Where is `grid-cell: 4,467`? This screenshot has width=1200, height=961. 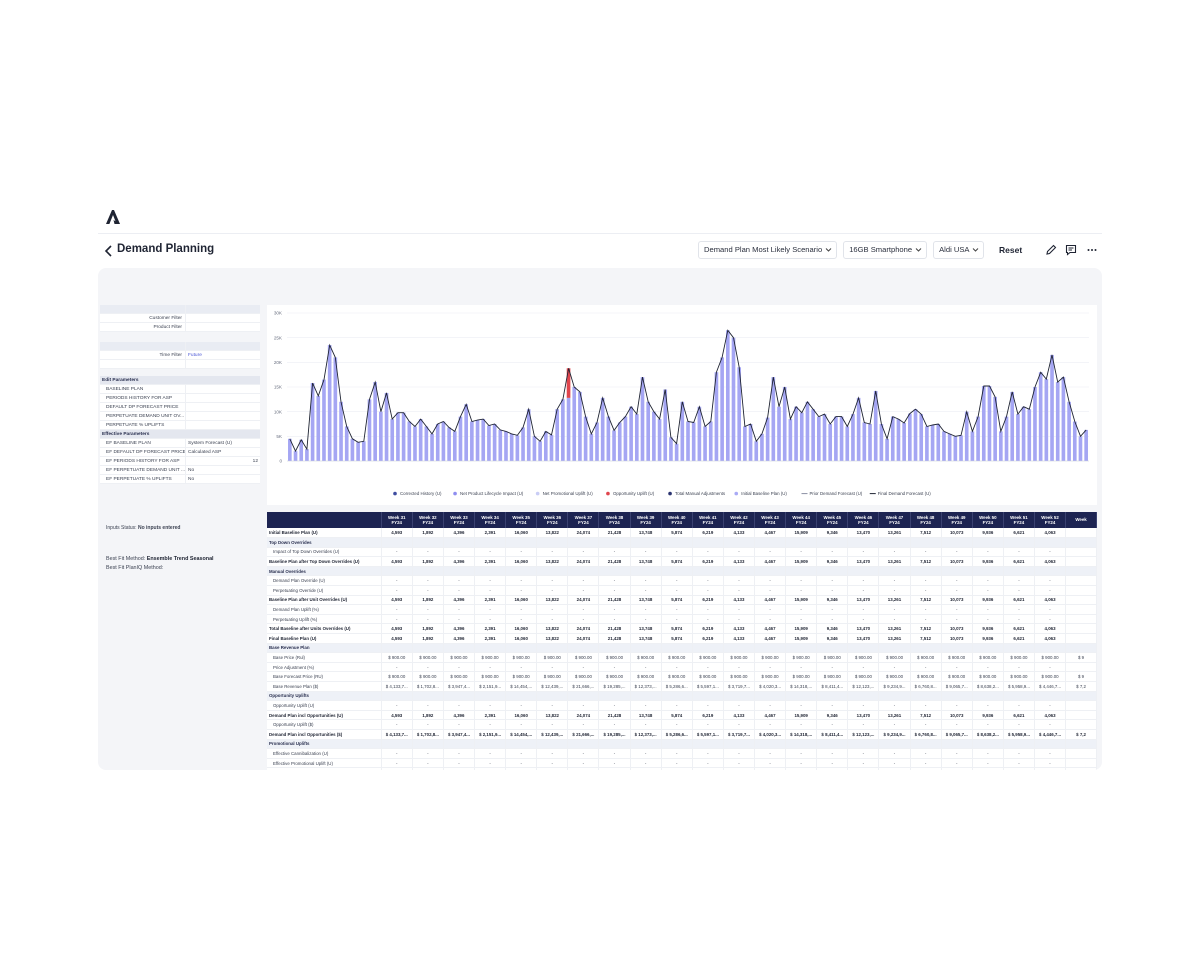 grid-cell: 4,467 is located at coordinates (770, 561).